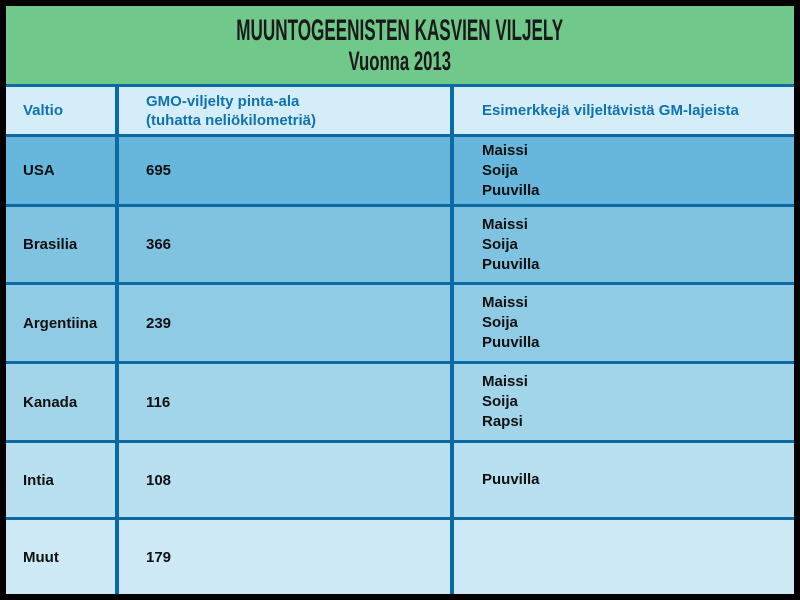 Image resolution: width=800 pixels, height=600 pixels. Describe the element at coordinates (50, 402) in the screenshot. I see `cell-country: Kanada` at that location.